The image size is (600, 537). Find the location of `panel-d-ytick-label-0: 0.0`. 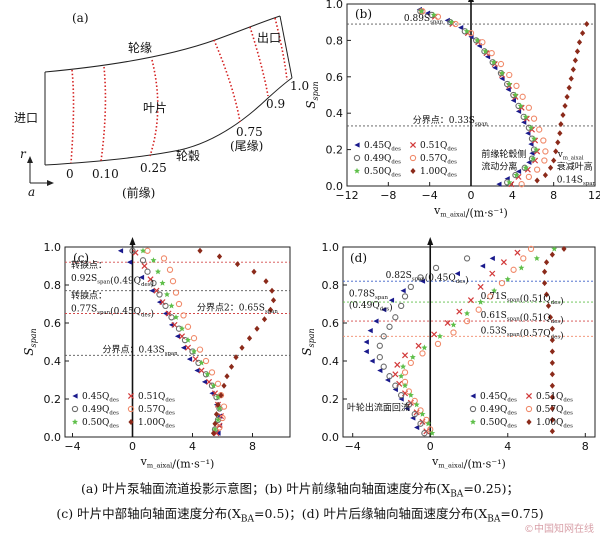

panel-d-ytick-label-0: 0.0 is located at coordinates (331, 437).